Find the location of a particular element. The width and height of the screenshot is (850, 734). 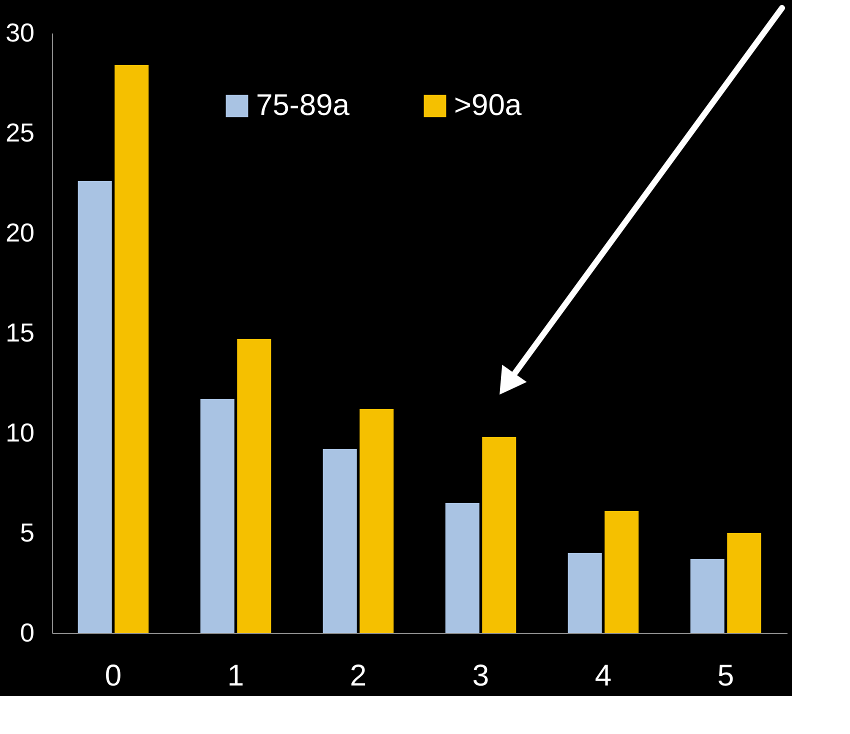

x-tick-label: 1 is located at coordinates (235, 676).